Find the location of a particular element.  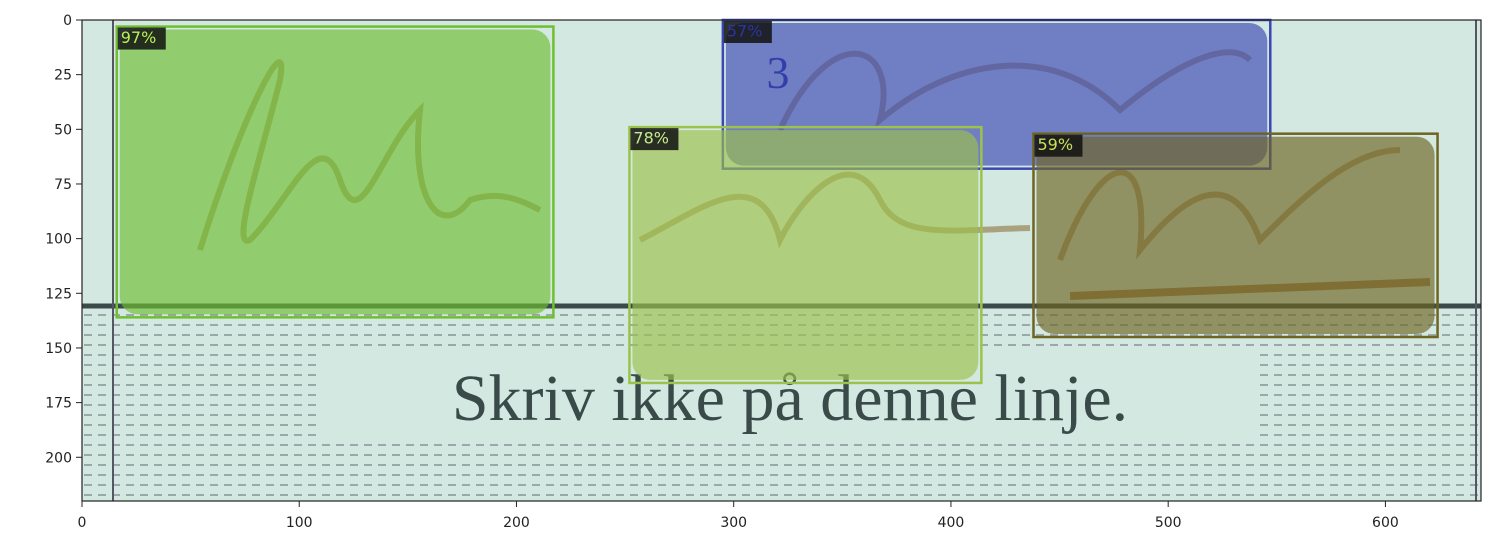

y-tick-label: 0 is located at coordinates (67, 21).